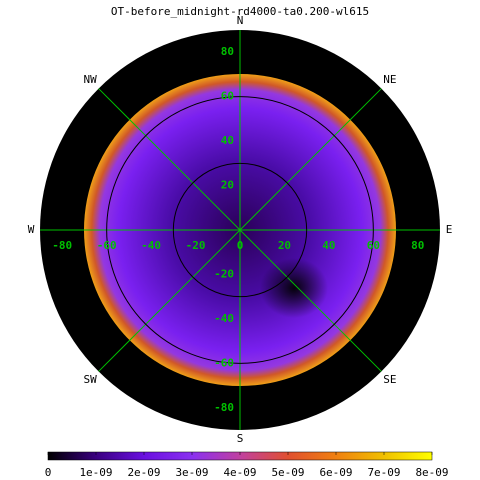 This screenshot has width=480, height=480. What do you see at coordinates (287, 472) in the screenshot?
I see `colorbar-tick-label: 5e-09` at bounding box center [287, 472].